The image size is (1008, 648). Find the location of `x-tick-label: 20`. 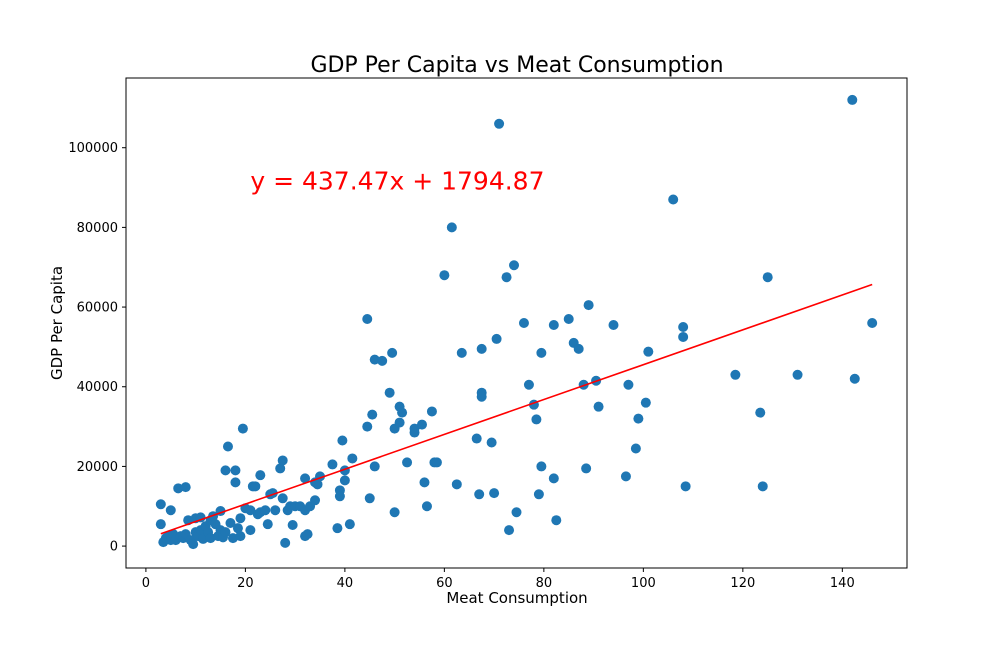

x-tick-label: 20 is located at coordinates (245, 583).